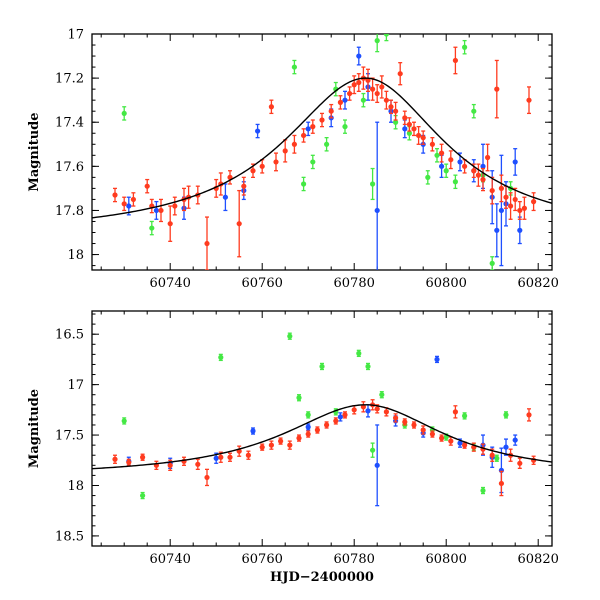 The width and height of the screenshot is (600, 600). I want to click on series, so click(324, 448).